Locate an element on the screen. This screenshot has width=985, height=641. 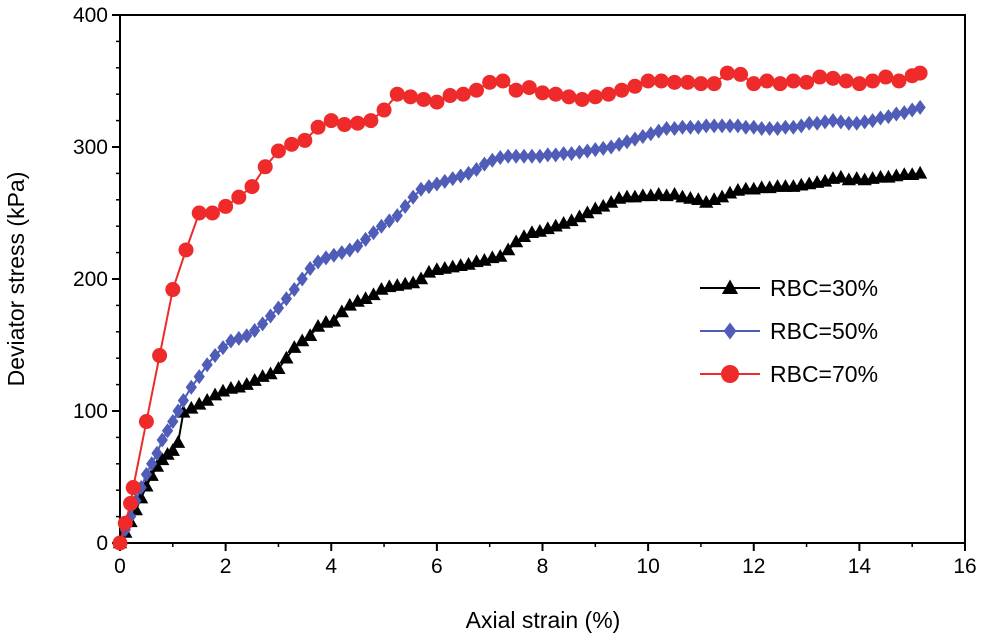
legend-marker is located at coordinates (730, 374).